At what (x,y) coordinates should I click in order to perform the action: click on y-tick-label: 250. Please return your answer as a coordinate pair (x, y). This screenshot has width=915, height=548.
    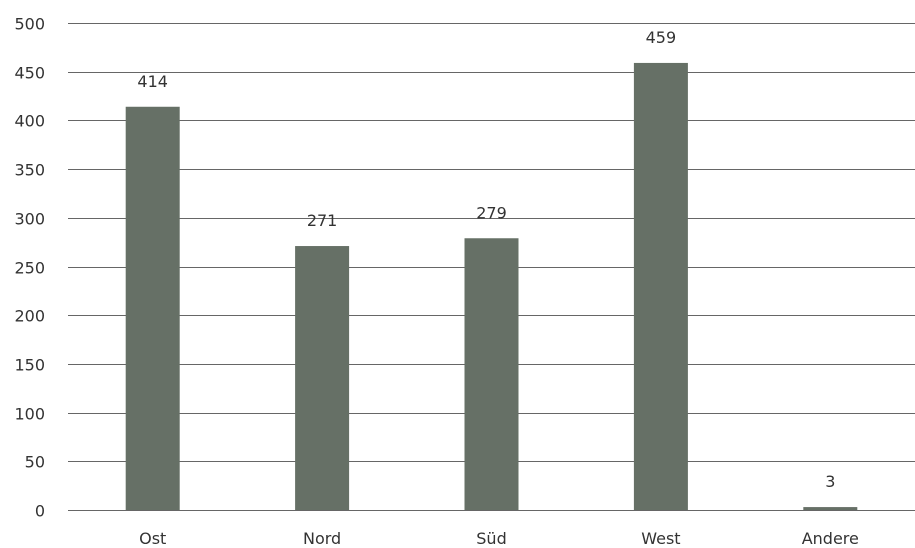
    Looking at the image, I should click on (29, 268).